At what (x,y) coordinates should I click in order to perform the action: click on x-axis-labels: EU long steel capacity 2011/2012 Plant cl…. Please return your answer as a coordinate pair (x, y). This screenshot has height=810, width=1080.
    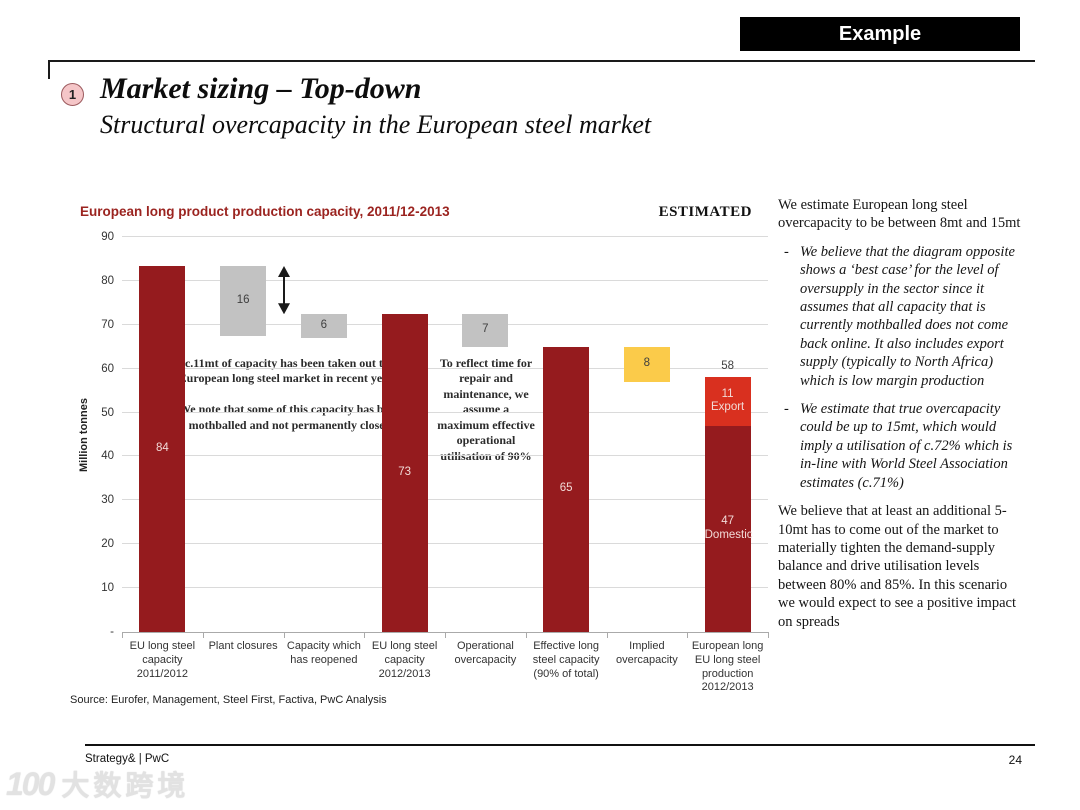
    Looking at the image, I should click on (445, 667).